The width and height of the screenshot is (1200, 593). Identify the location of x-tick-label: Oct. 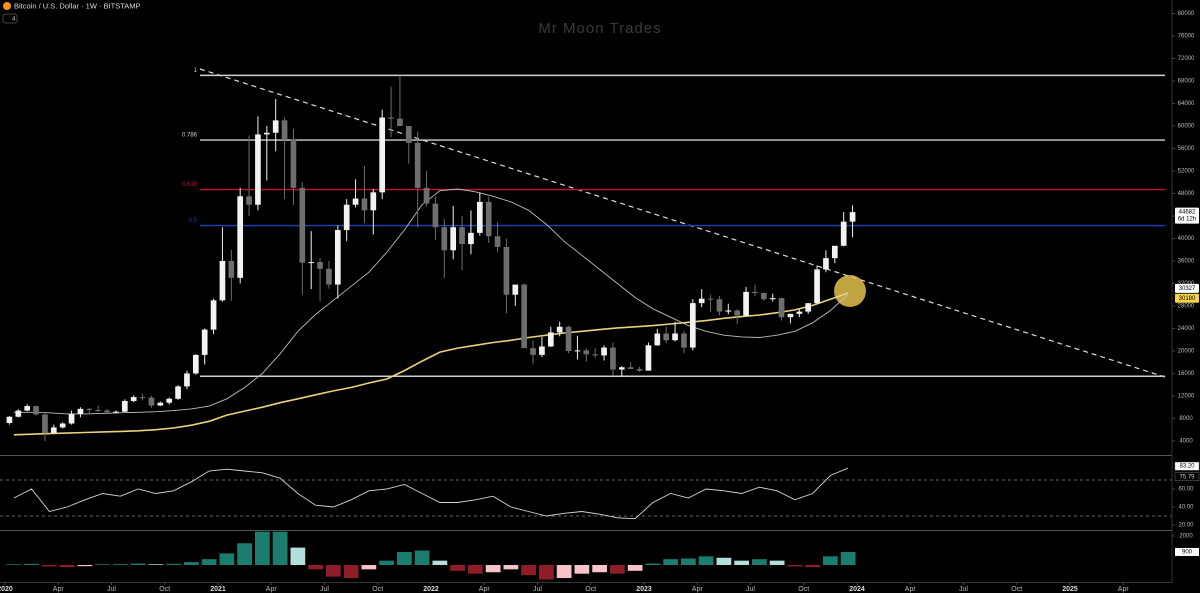
(377, 589).